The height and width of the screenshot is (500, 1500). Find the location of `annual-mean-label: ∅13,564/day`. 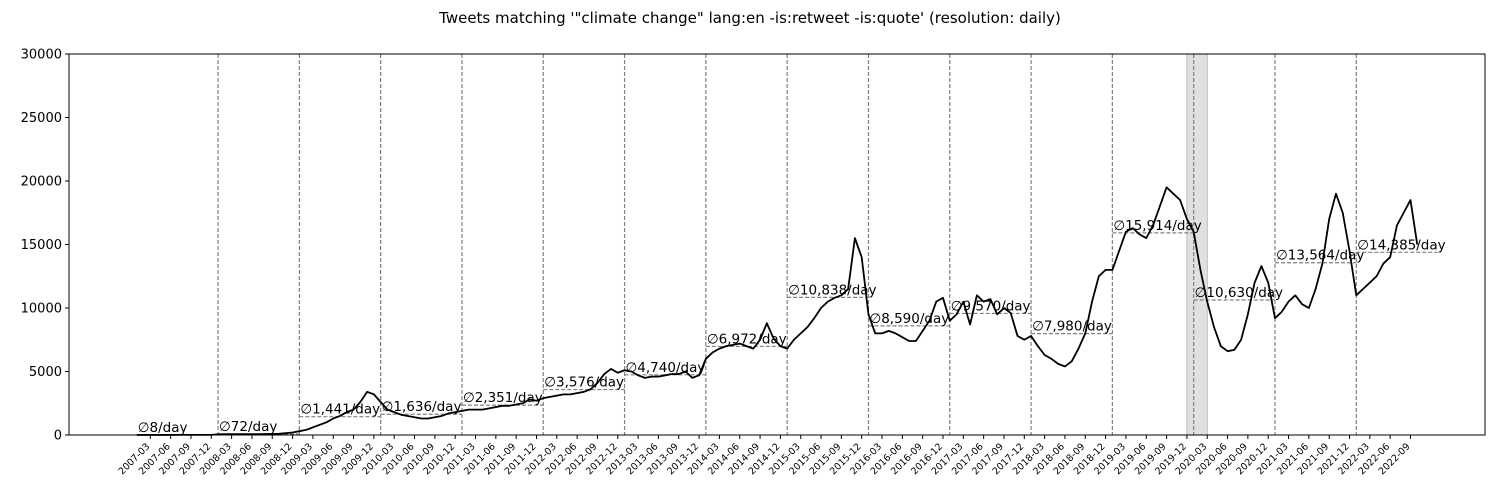

annual-mean-label: ∅13,564/day is located at coordinates (1320, 256).